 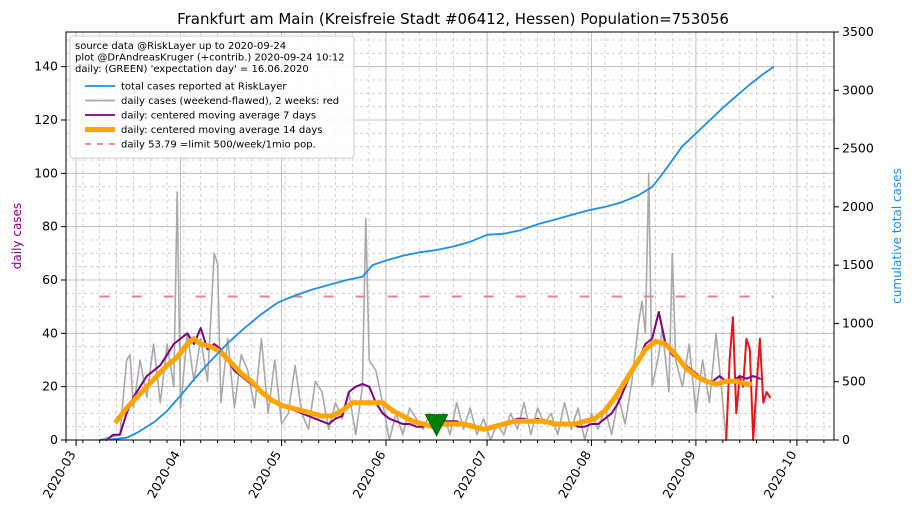 I want to click on y-axis-label-left: daily cases, so click(x=17, y=236).